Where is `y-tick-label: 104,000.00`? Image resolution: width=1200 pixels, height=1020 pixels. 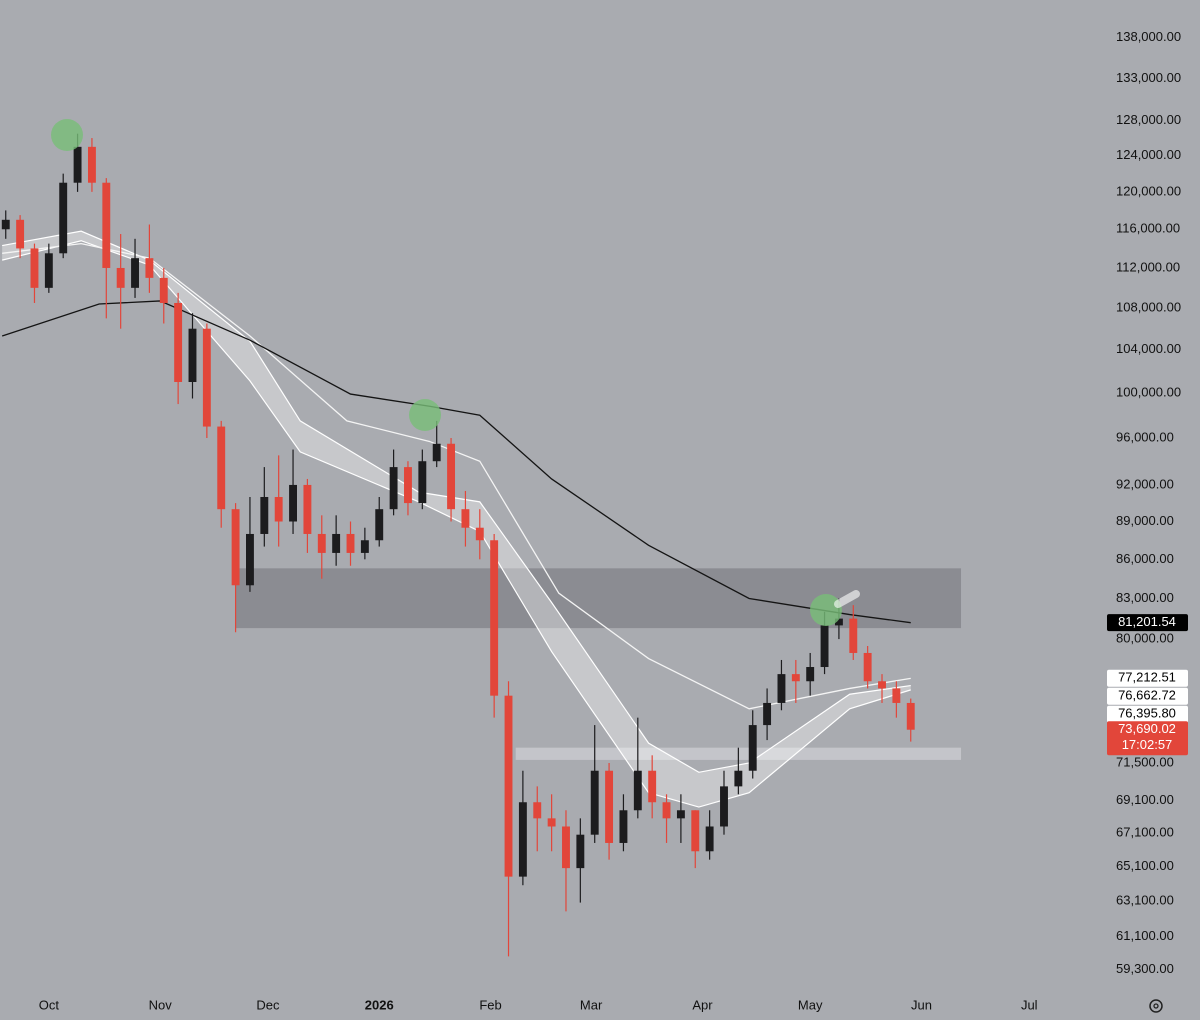
y-tick-label: 104,000.00 is located at coordinates (1148, 348).